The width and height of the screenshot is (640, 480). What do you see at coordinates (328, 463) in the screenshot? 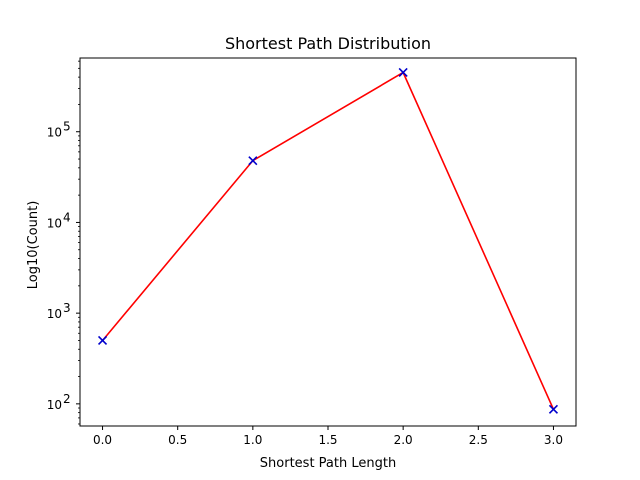
I see `x-axis-label: Shortest Path Length` at bounding box center [328, 463].